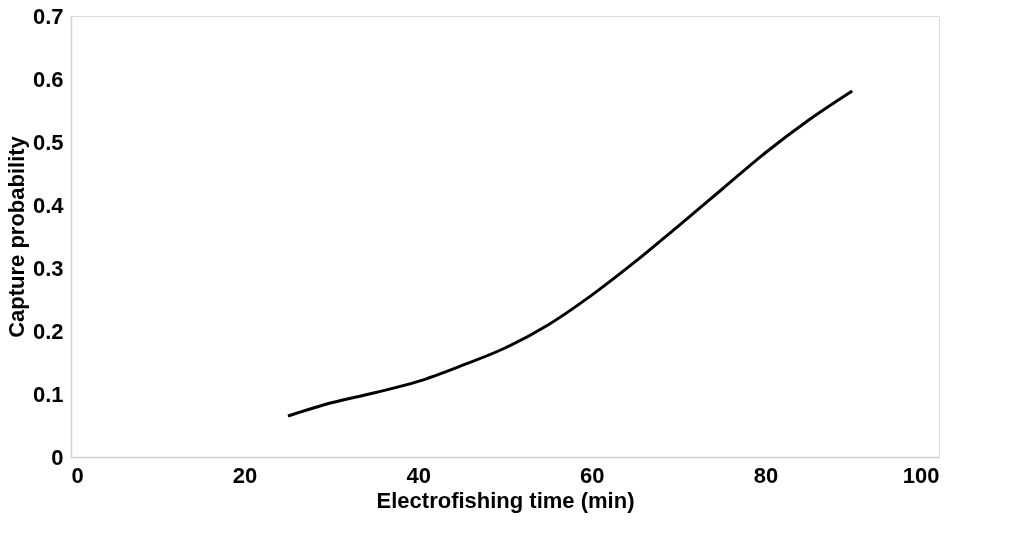 The image size is (1032, 559). What do you see at coordinates (921, 475) in the screenshot?
I see `x-tick-label: 100` at bounding box center [921, 475].